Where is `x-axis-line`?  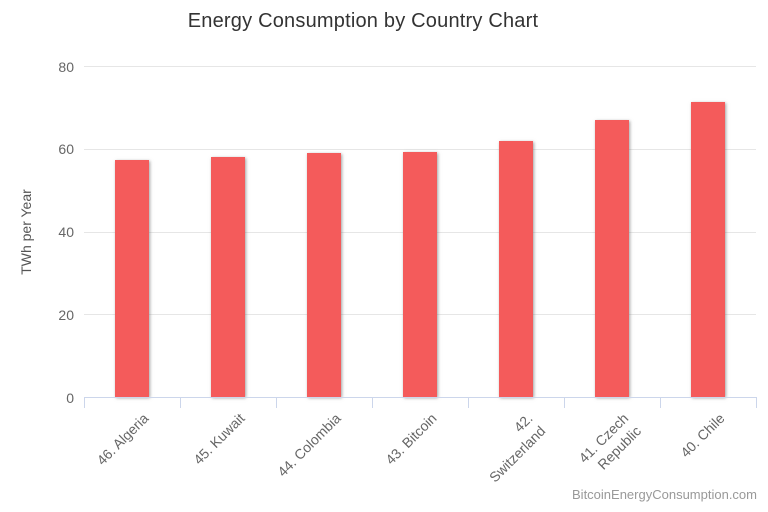 x-axis-line is located at coordinates (420, 397).